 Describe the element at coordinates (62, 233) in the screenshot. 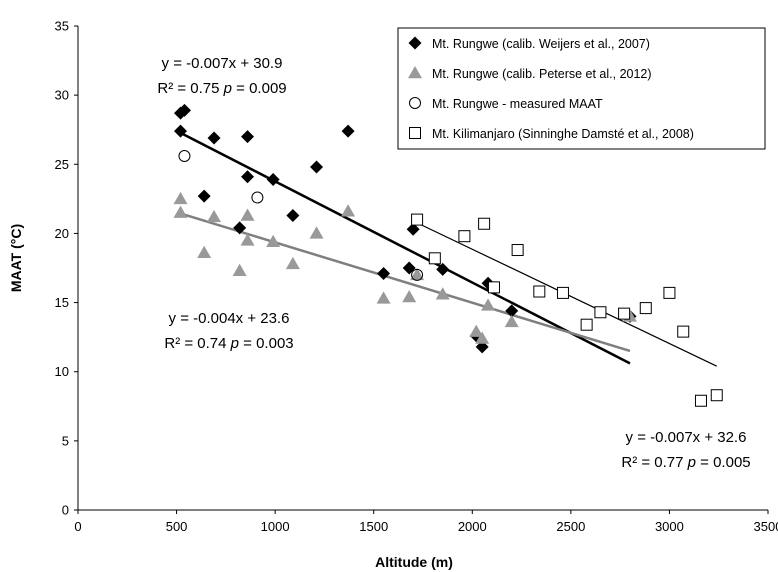

I see `y-tick-label: 20` at that location.